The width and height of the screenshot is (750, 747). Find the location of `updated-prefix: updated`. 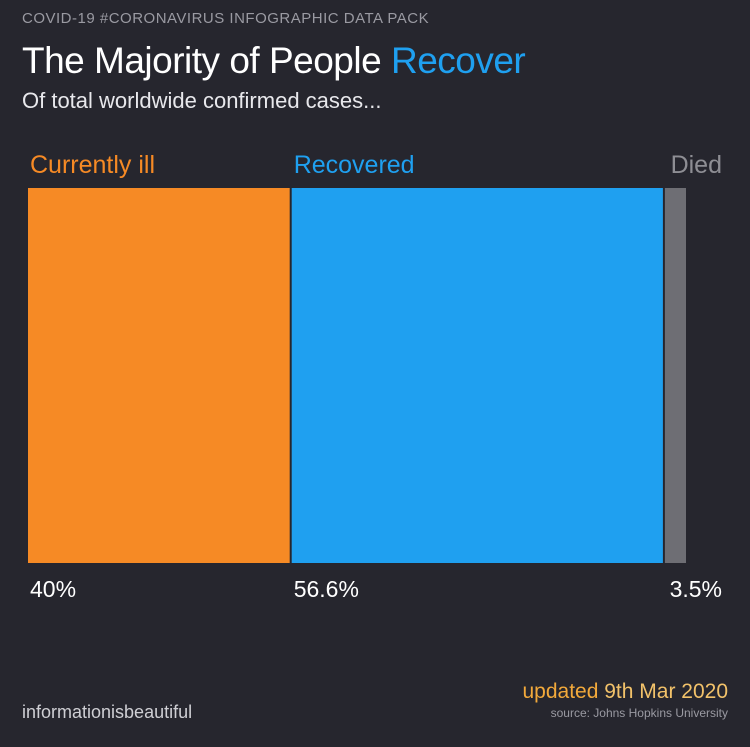

updated-prefix: updated is located at coordinates (560, 691).